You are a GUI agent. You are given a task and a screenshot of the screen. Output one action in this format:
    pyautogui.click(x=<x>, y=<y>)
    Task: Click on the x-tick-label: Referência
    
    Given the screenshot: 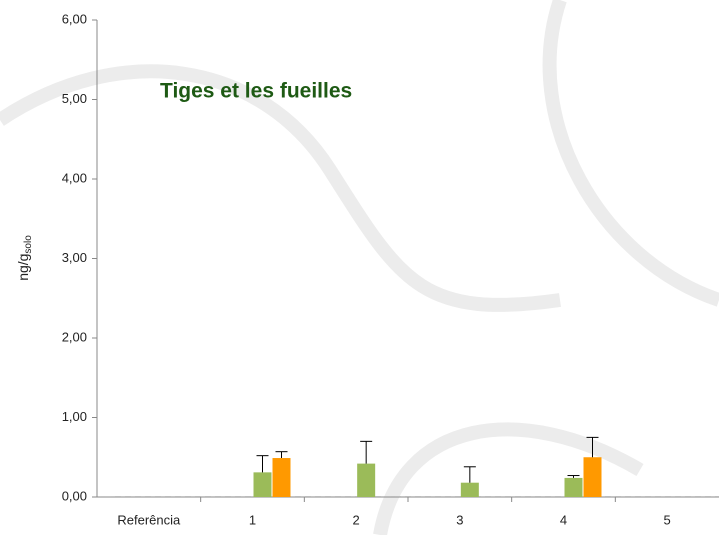 What is the action you would take?
    pyautogui.click(x=149, y=519)
    